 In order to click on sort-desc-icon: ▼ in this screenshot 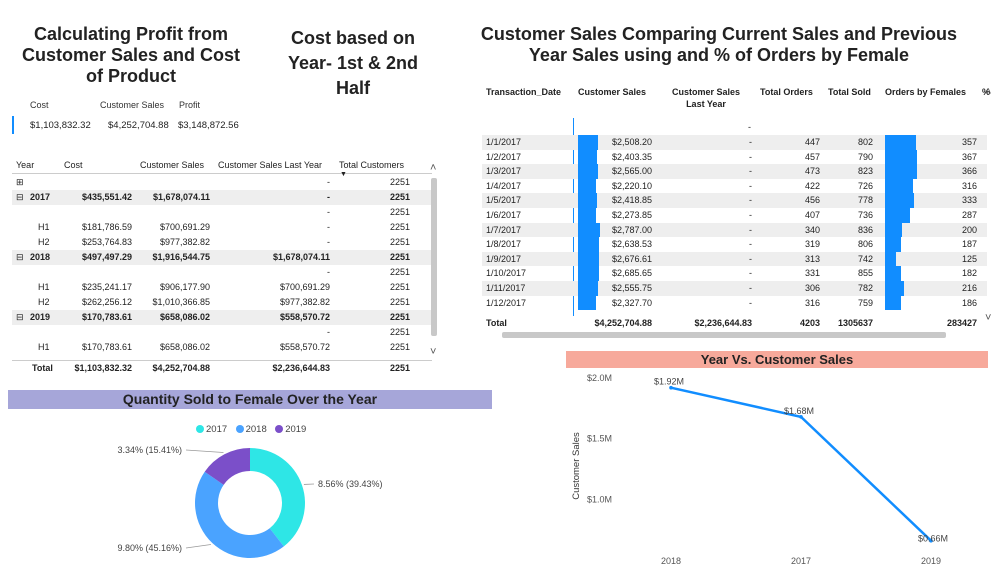, I will do `click(343, 174)`.